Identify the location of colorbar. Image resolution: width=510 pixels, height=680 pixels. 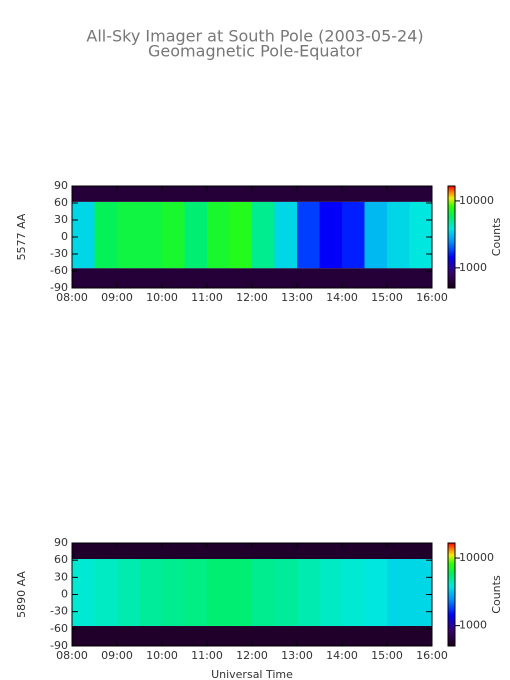
(451, 594).